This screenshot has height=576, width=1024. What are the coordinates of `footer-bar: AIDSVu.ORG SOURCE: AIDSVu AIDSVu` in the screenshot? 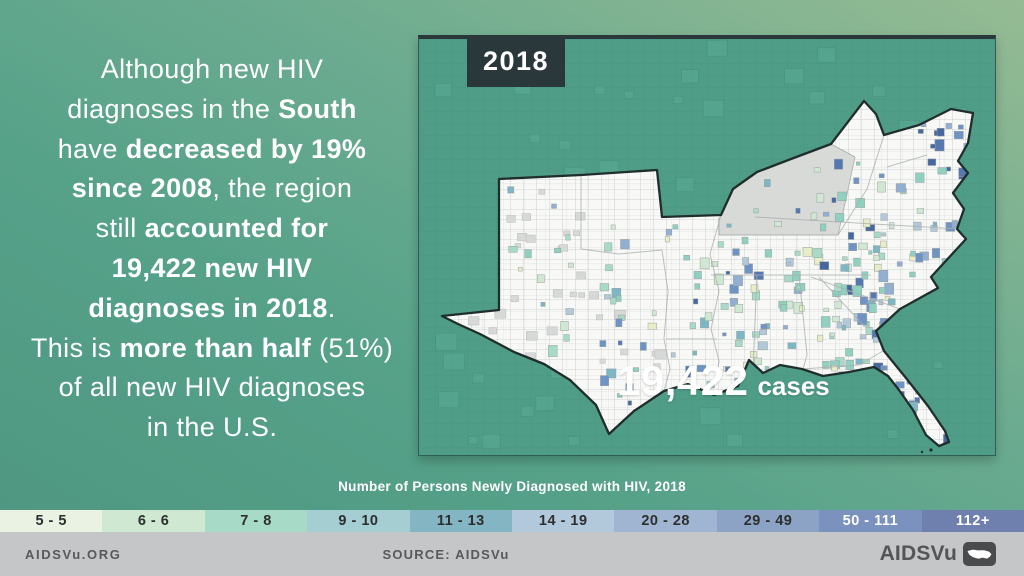 It's located at (512, 554).